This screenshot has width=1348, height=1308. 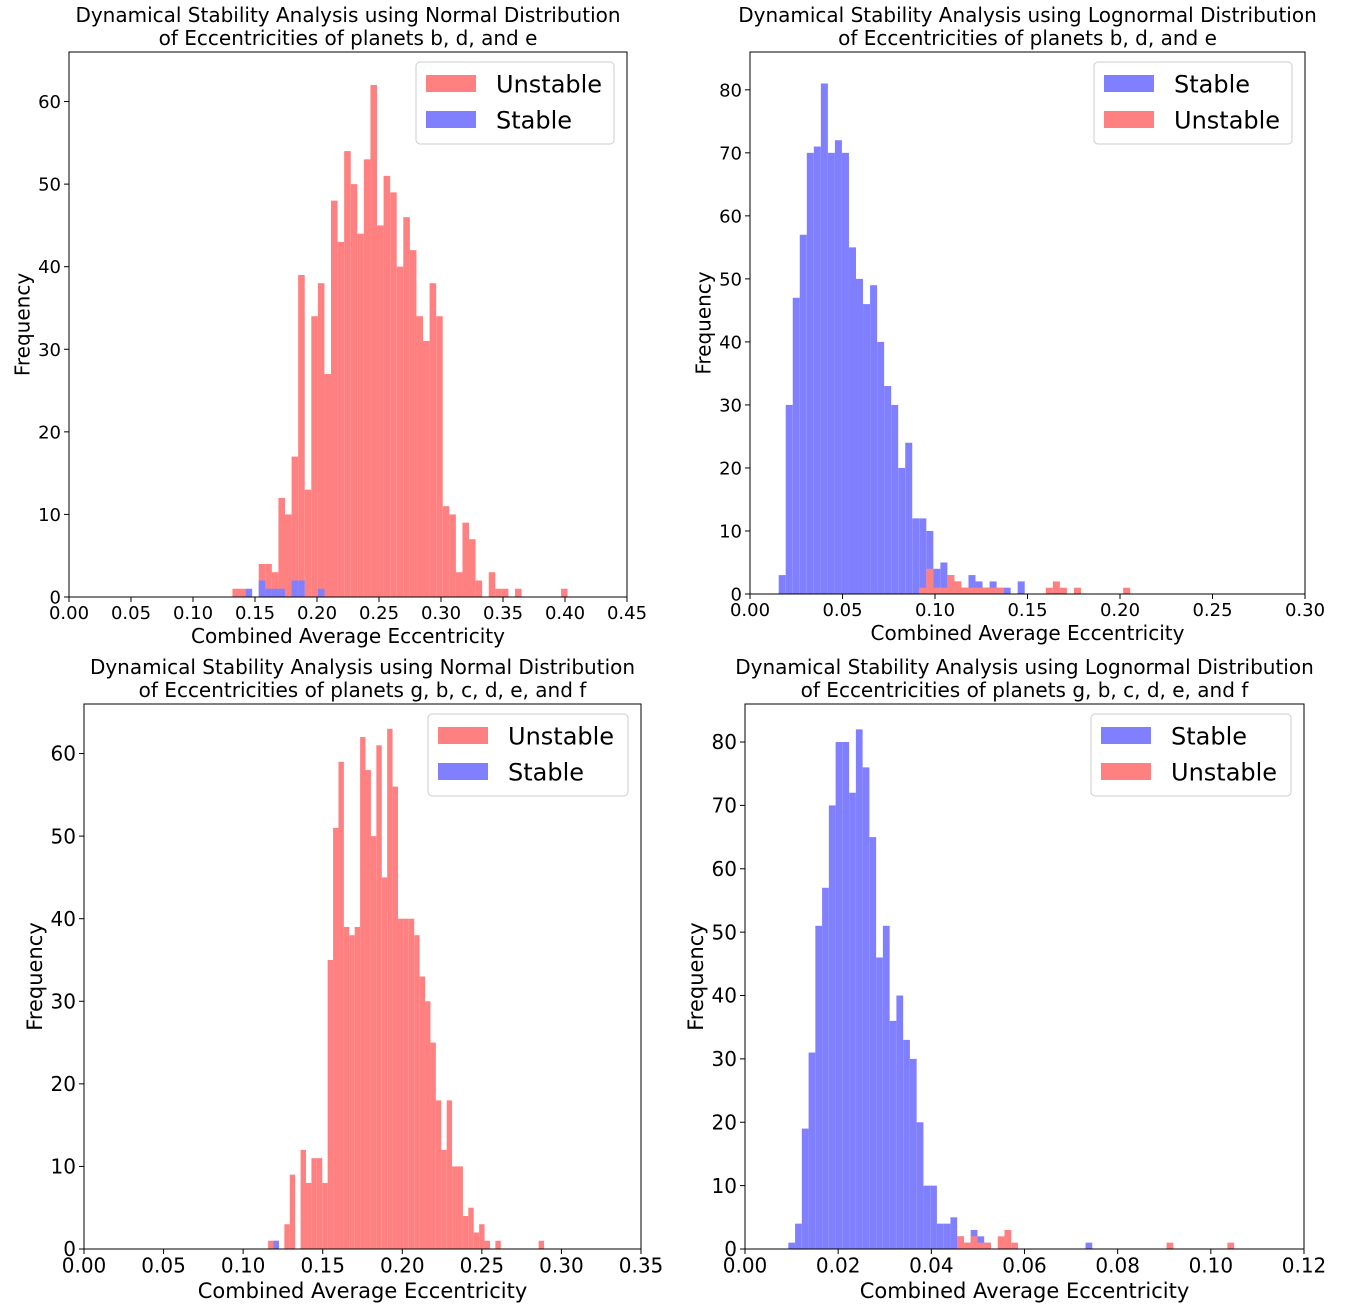 What do you see at coordinates (561, 1265) in the screenshot?
I see `x-tick-label: 0.30` at bounding box center [561, 1265].